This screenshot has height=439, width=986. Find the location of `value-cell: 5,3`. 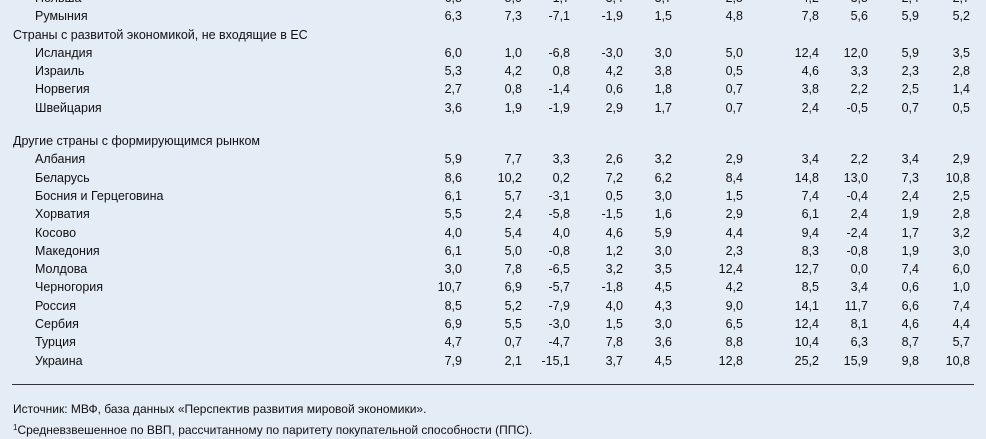

value-cell: 5,3 is located at coordinates (432, 71).